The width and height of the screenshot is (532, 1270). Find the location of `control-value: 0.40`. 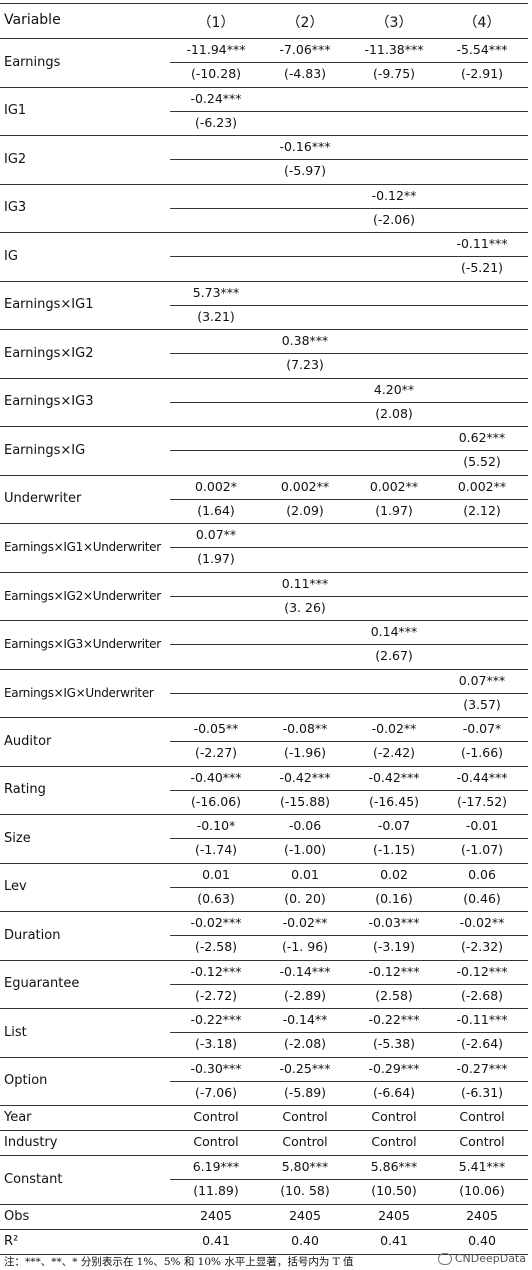

control-value: 0.40 is located at coordinates (305, 1240).